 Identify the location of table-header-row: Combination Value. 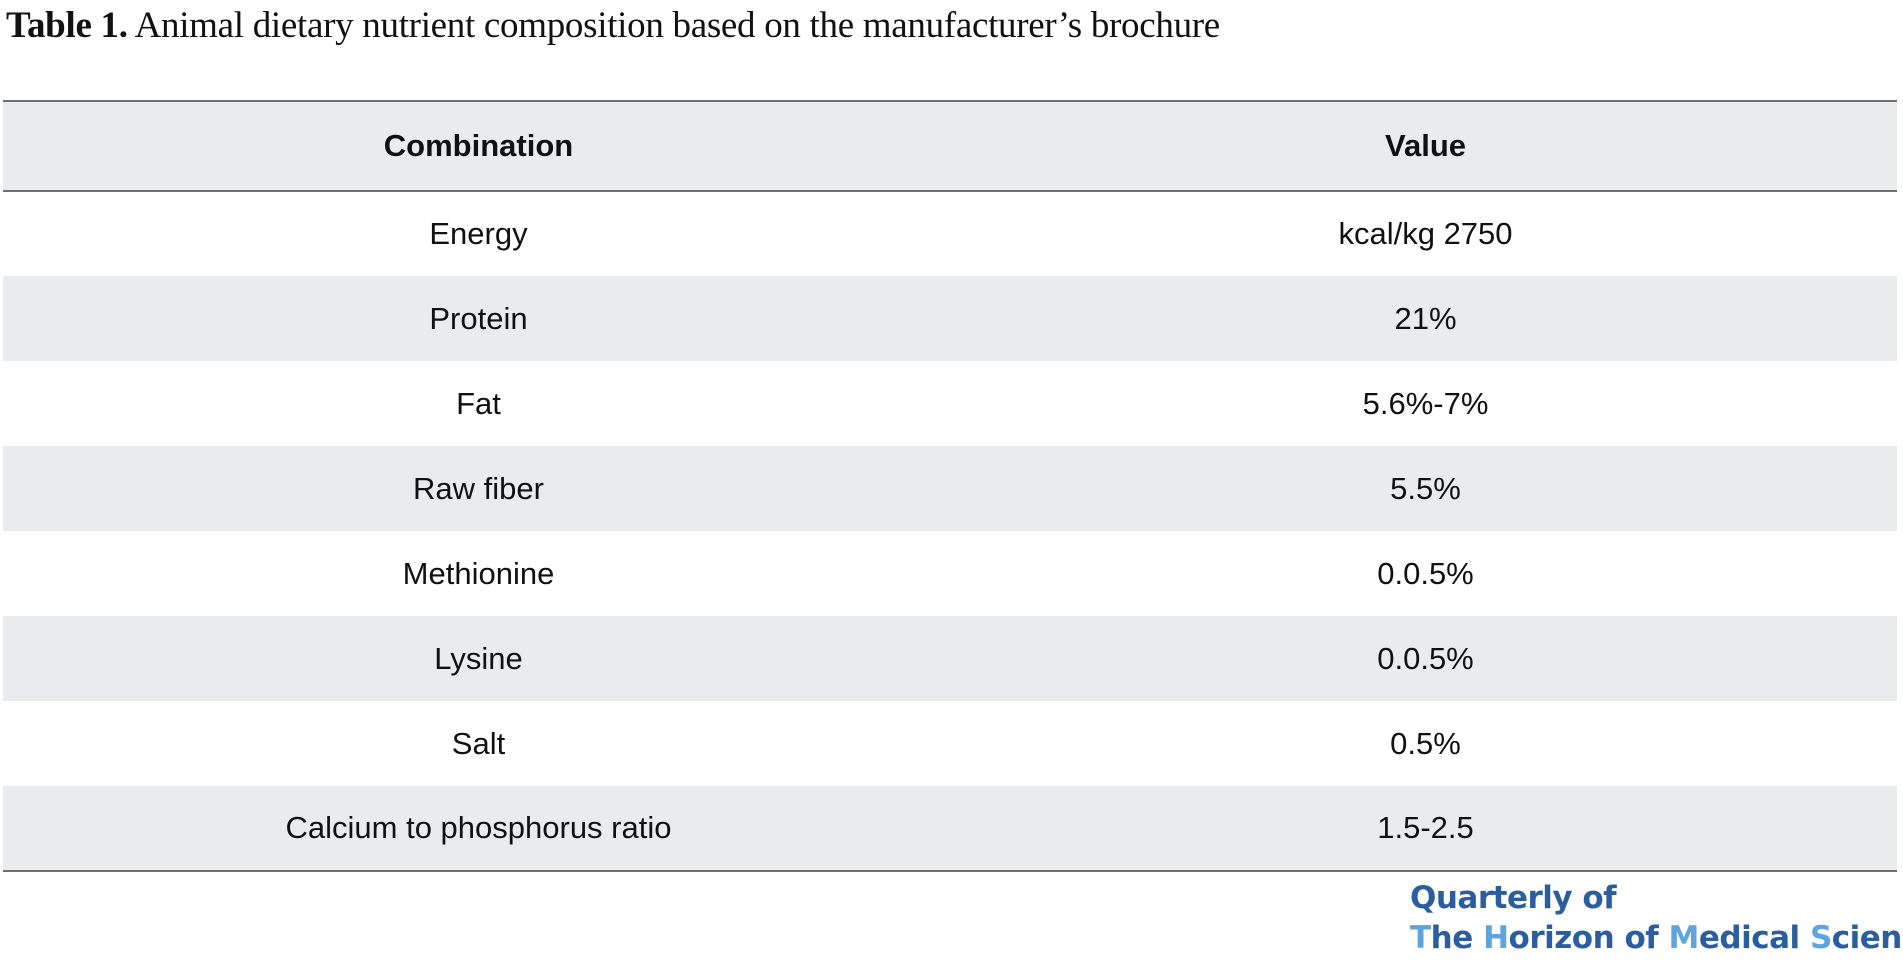
(950, 146).